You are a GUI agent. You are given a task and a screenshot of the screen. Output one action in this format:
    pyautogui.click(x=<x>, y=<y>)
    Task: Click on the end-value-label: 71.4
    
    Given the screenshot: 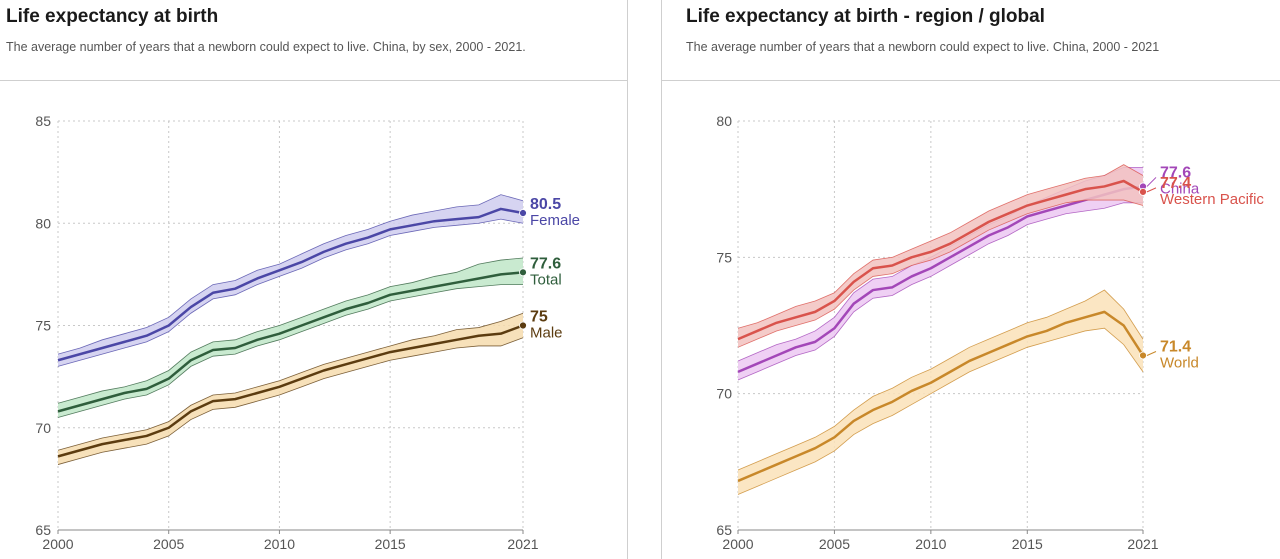 What is the action you would take?
    pyautogui.click(x=1175, y=346)
    